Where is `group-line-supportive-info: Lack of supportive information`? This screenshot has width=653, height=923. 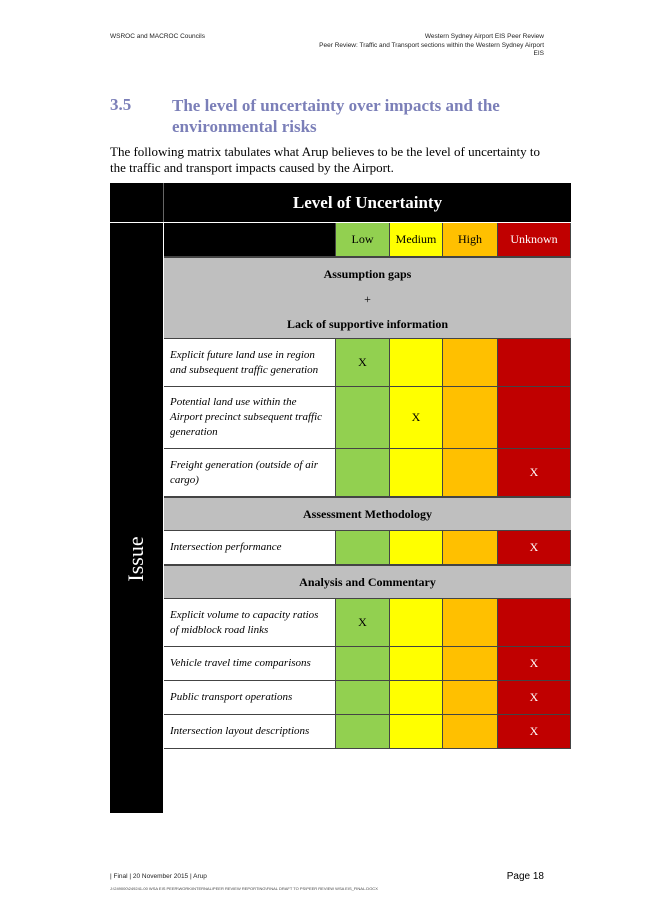 group-line-supportive-info: Lack of supportive information is located at coordinates (367, 324).